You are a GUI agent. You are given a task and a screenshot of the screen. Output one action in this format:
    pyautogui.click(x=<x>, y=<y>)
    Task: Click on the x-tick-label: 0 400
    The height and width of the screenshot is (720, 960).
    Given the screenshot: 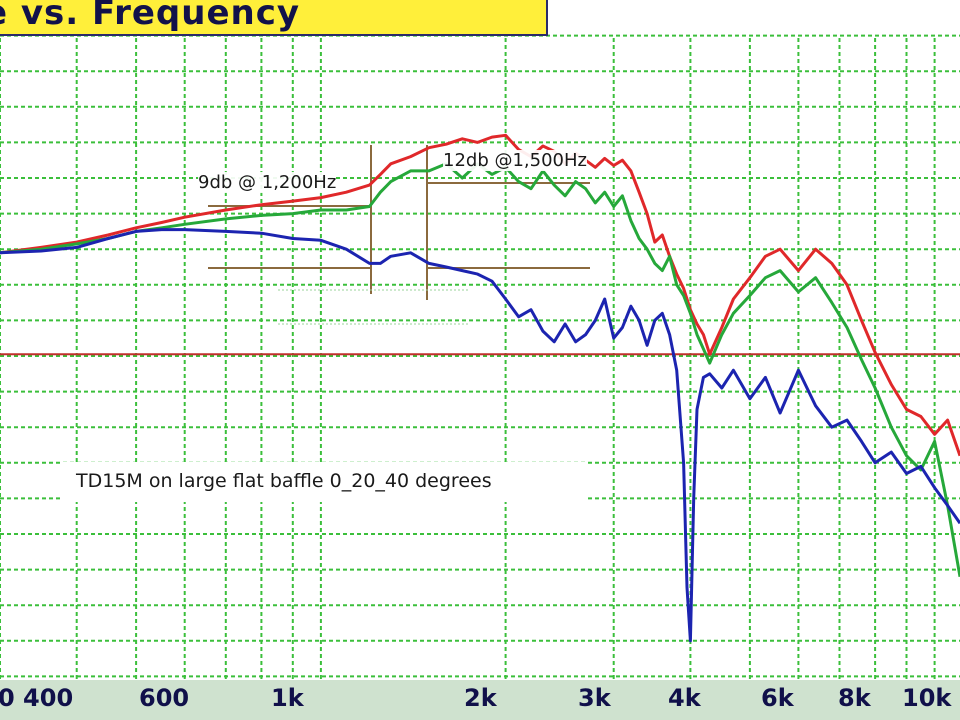 What is the action you would take?
    pyautogui.click(x=37, y=698)
    